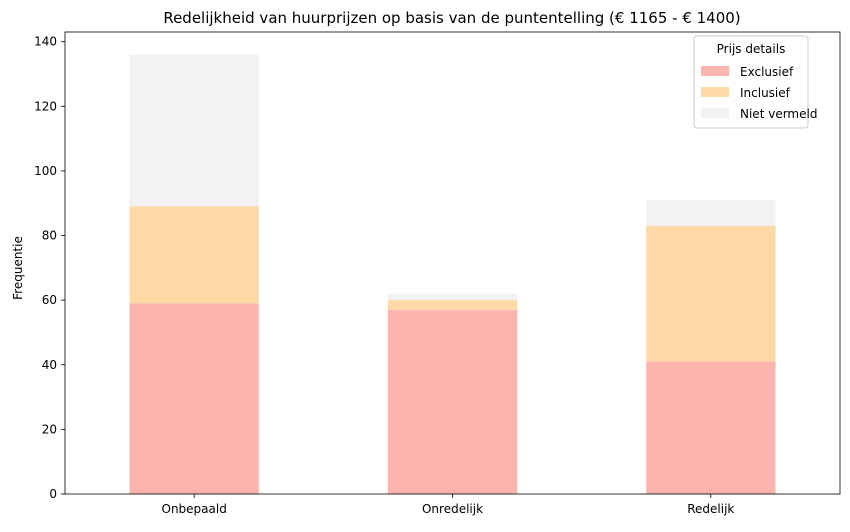  Describe the element at coordinates (53, 494) in the screenshot. I see `y-tick-label: 0` at that location.